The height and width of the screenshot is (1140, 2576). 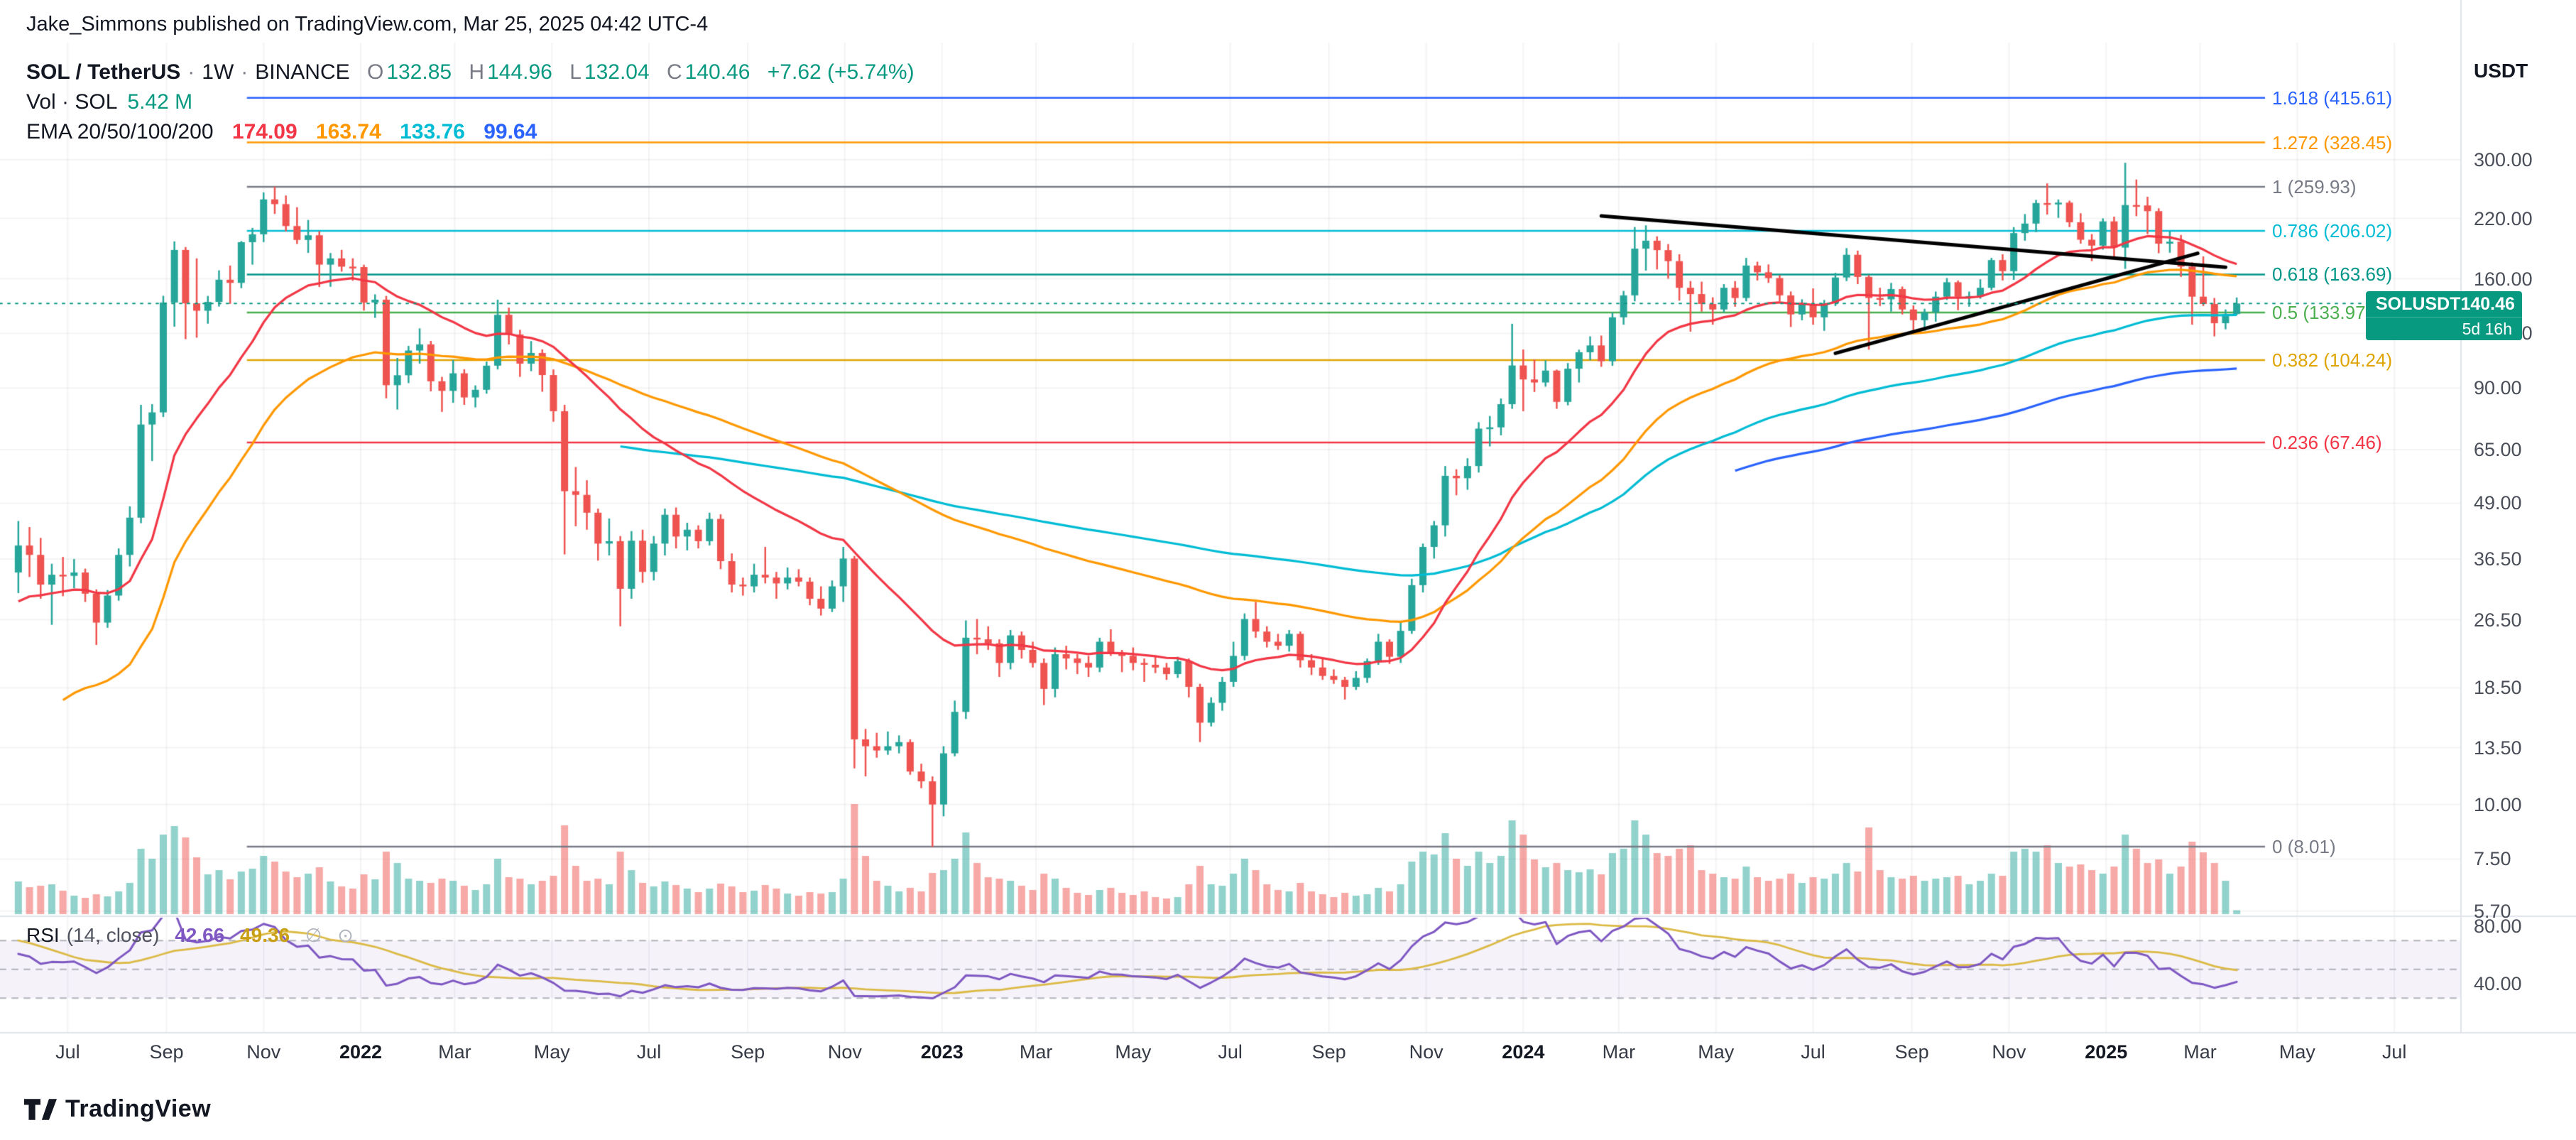 I want to click on rsi-settings-icon: ⊙, so click(x=345, y=935).